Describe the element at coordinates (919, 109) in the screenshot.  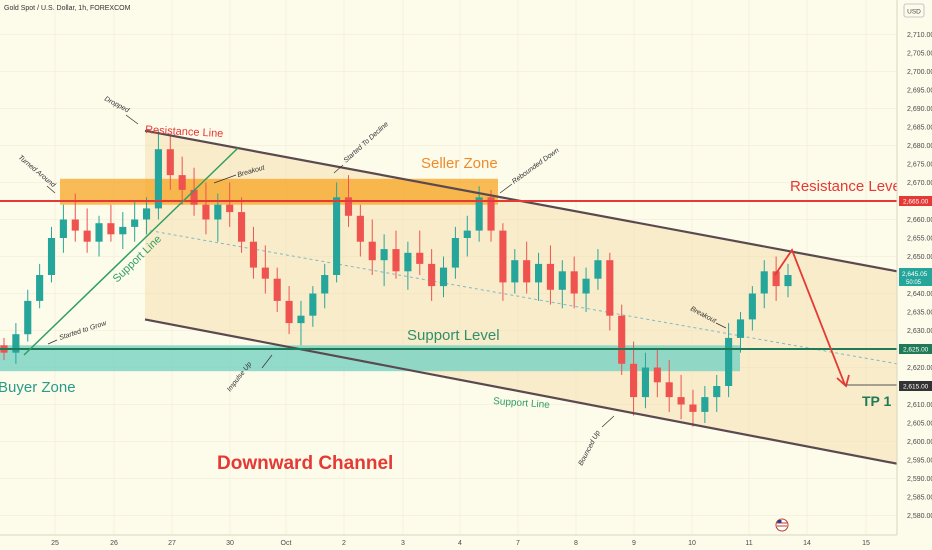
I see `y-tick-label: 2,690.00` at that location.